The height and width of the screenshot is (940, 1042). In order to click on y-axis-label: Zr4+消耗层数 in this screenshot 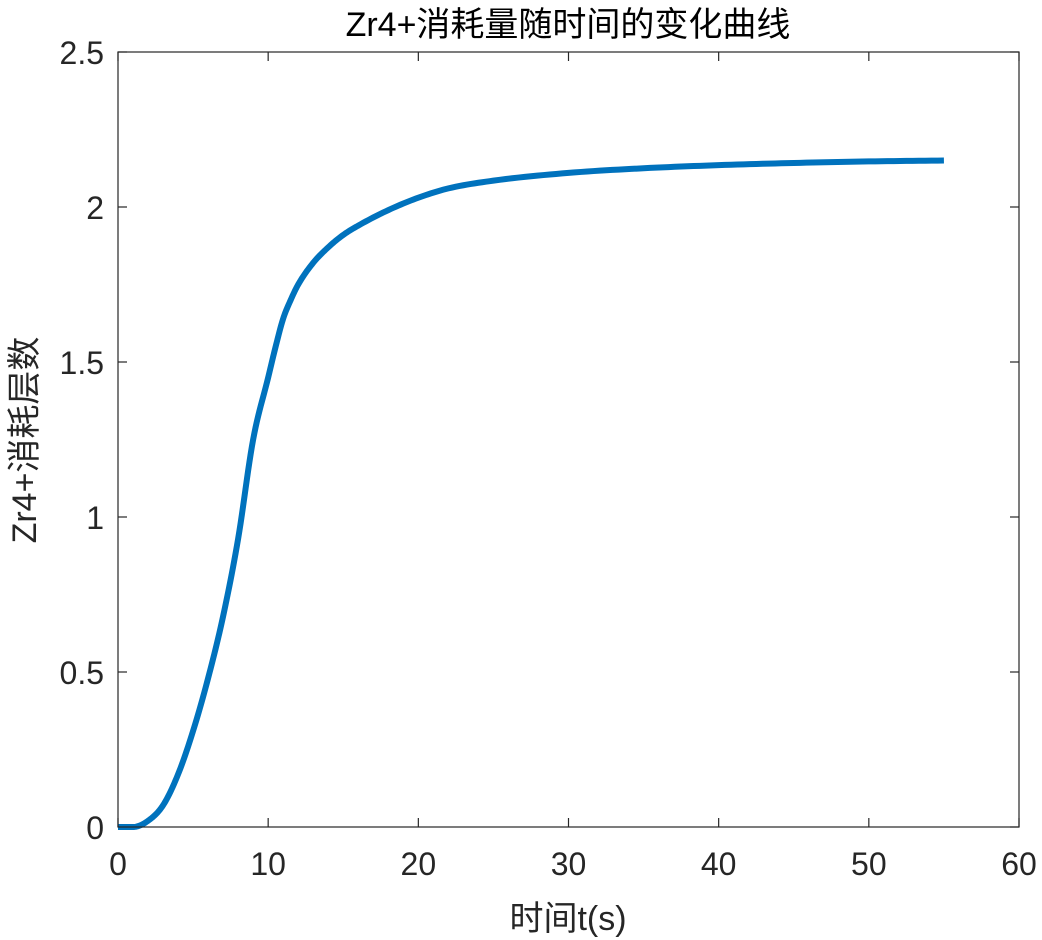, I will do `click(25, 440)`.